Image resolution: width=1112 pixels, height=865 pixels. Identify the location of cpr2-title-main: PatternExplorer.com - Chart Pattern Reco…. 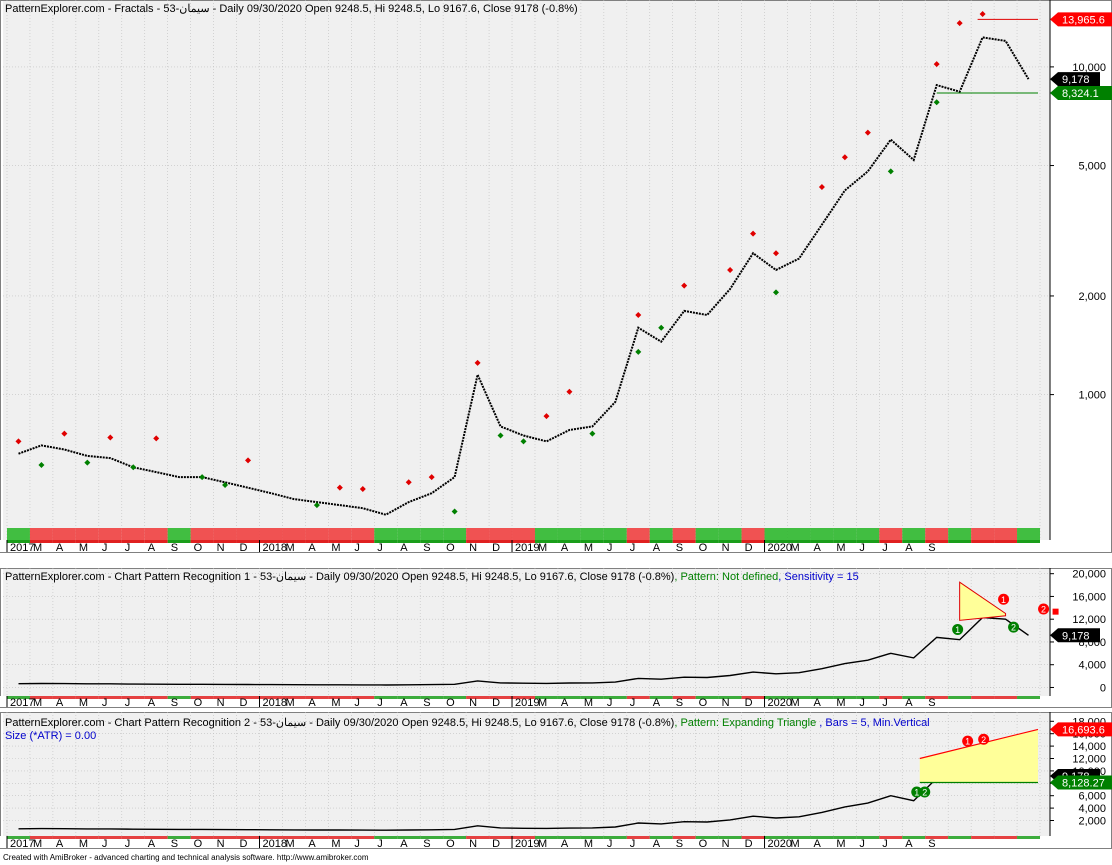
(340, 723).